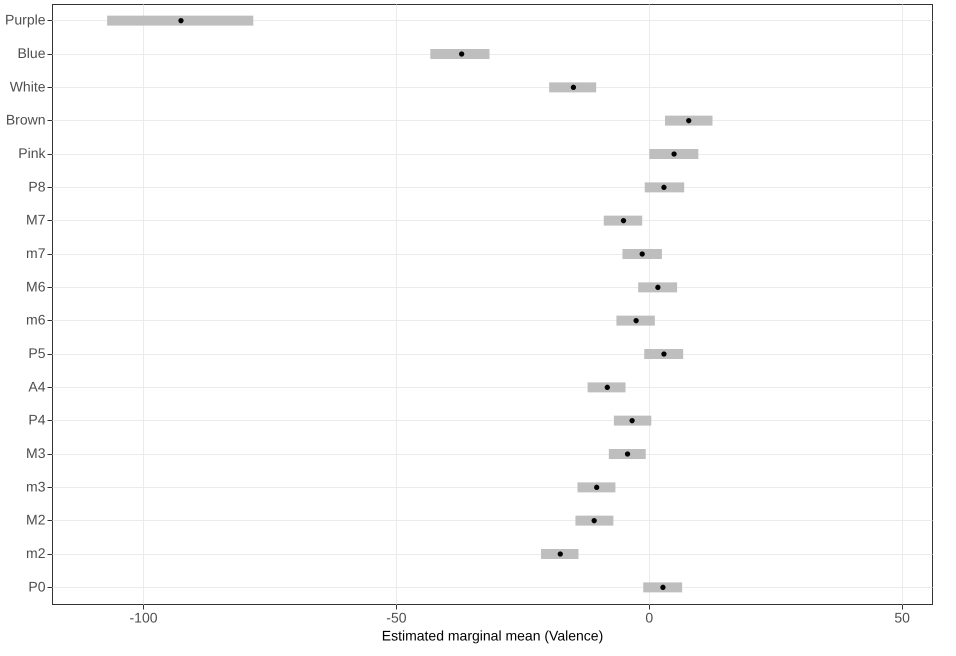  What do you see at coordinates (28, 86) in the screenshot?
I see `y-tick-label: White` at bounding box center [28, 86].